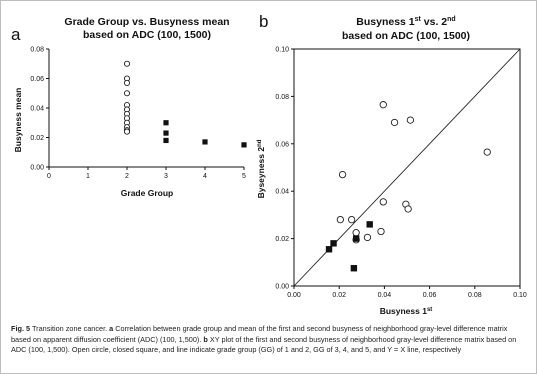 The width and height of the screenshot is (537, 374). What do you see at coordinates (339, 295) in the screenshot?
I see `panel-b-x-tick-label: 0.02` at bounding box center [339, 295].